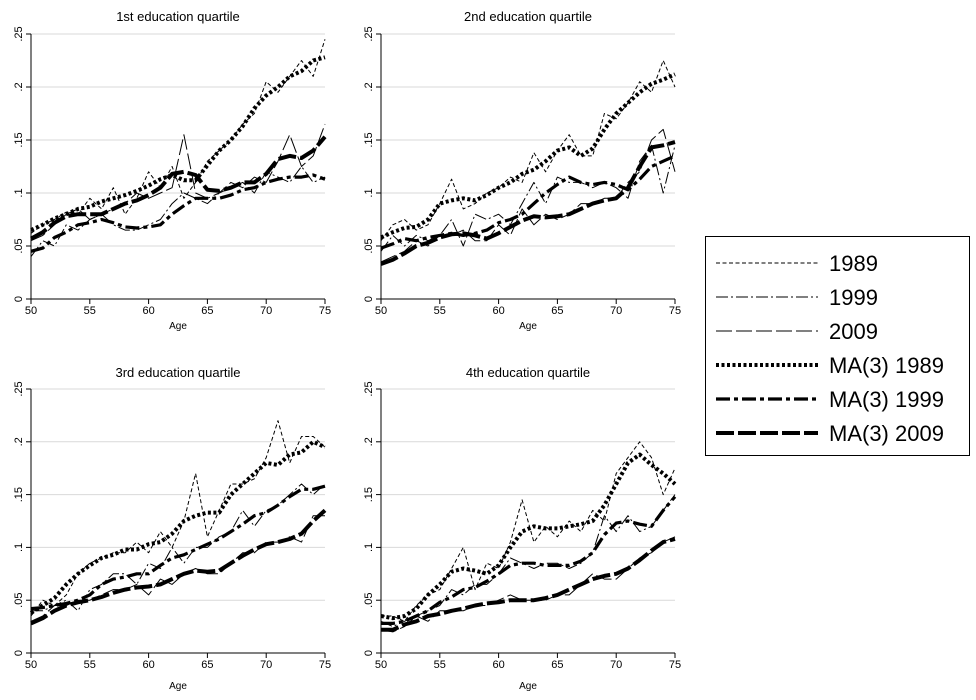 This screenshot has height=700, width=976. I want to click on legend-entry: MA(3) 1989, so click(830, 365).